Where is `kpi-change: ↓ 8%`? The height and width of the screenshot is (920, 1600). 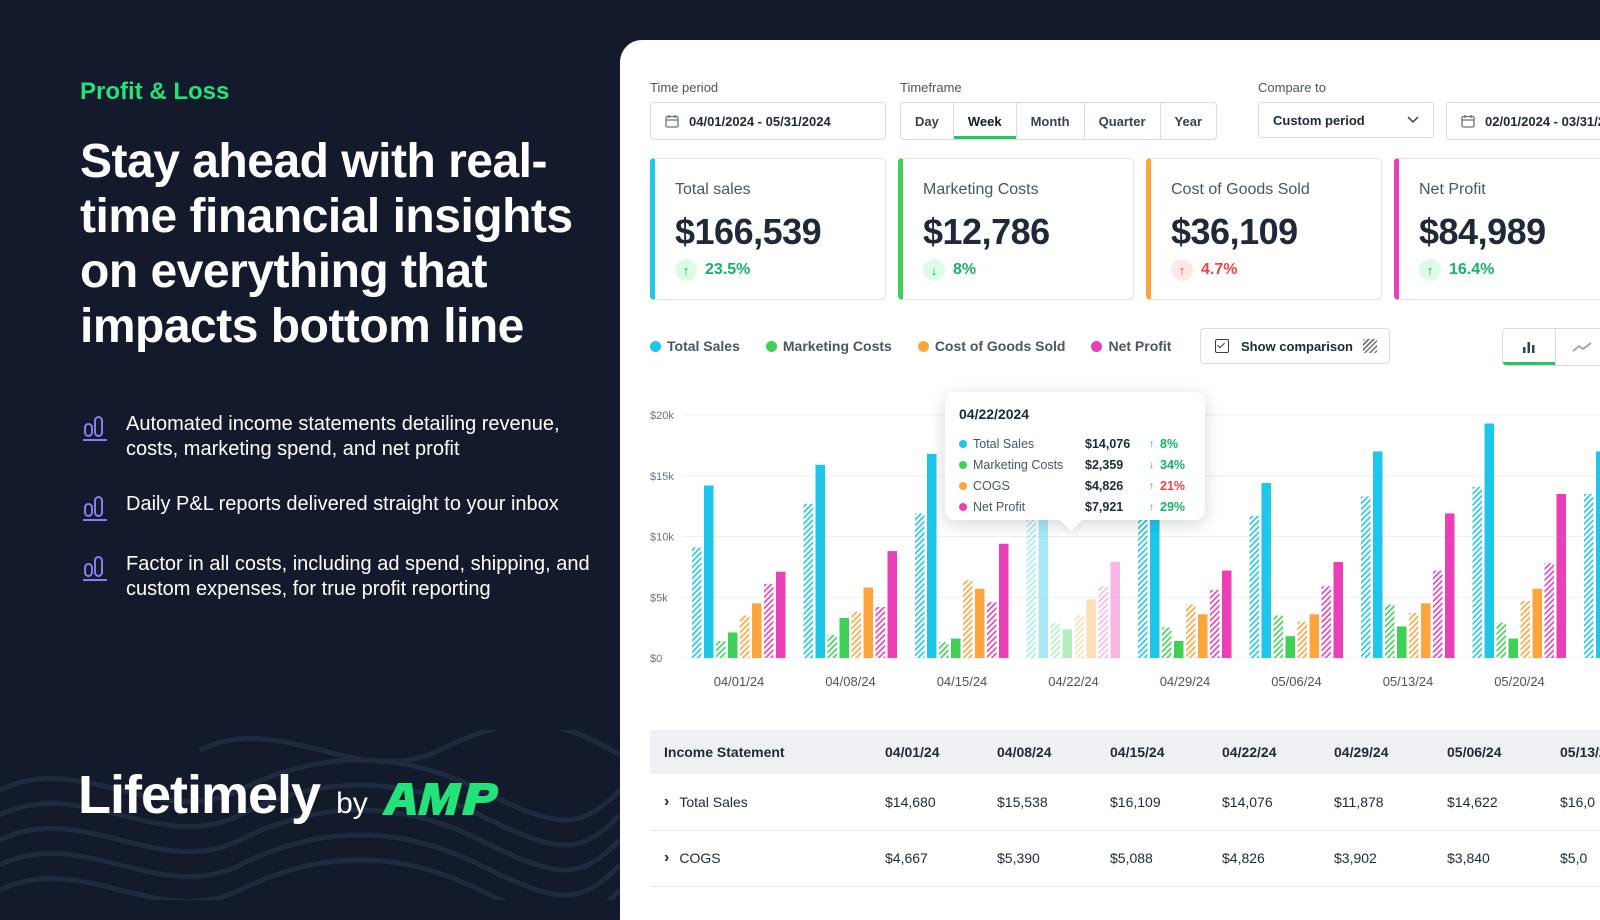 kpi-change: ↓ 8% is located at coordinates (949, 270).